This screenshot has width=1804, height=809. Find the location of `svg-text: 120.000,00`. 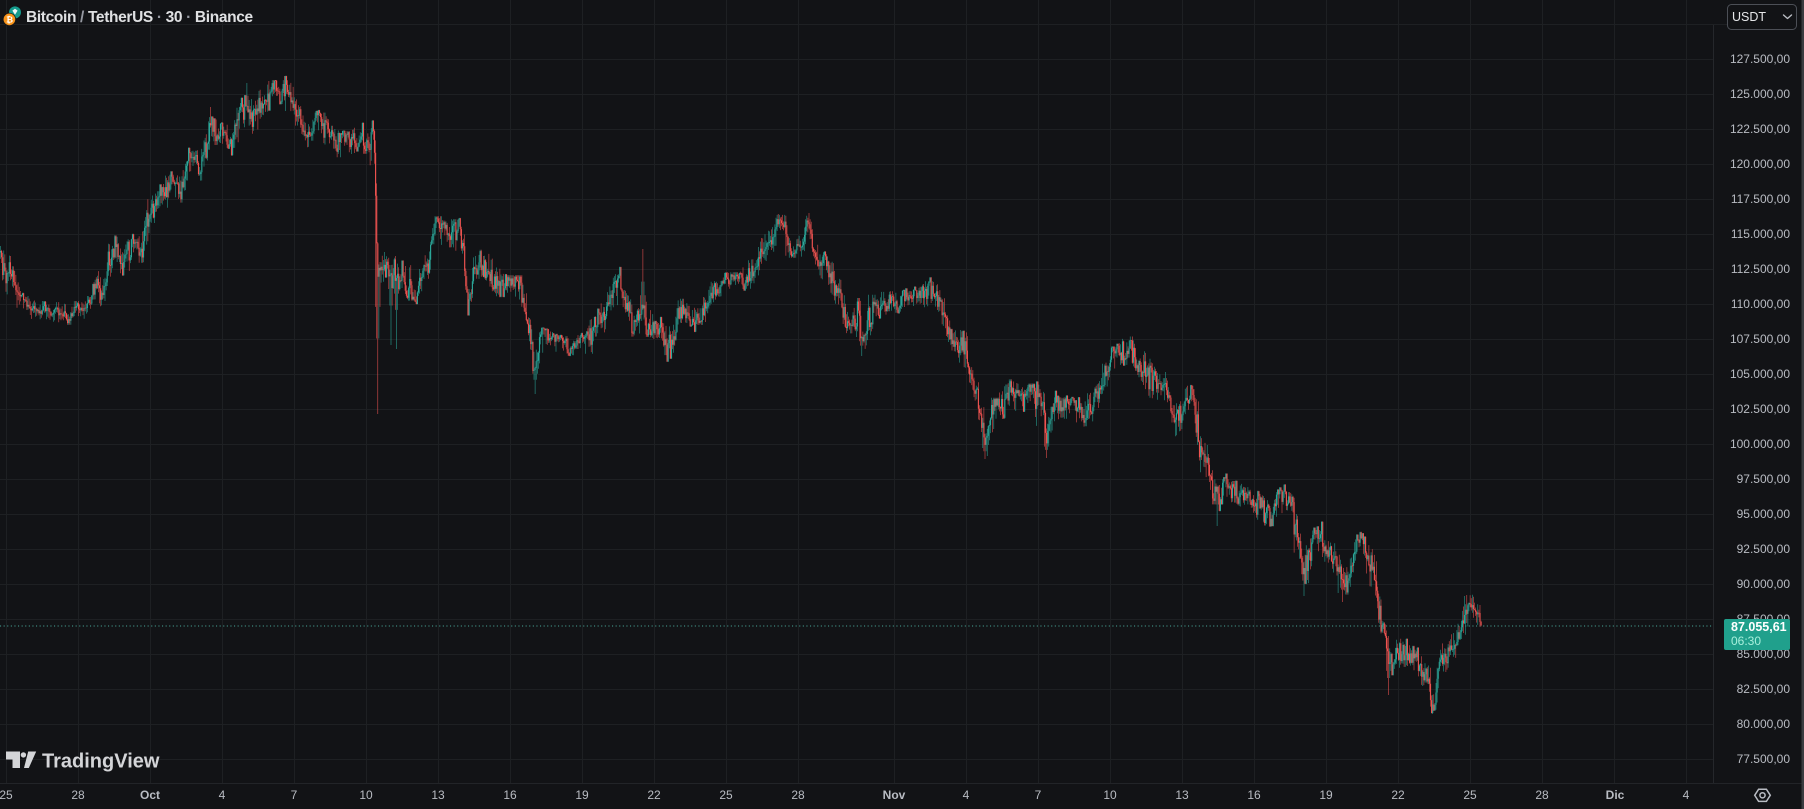

svg-text: 120.000,00 is located at coordinates (1760, 164).